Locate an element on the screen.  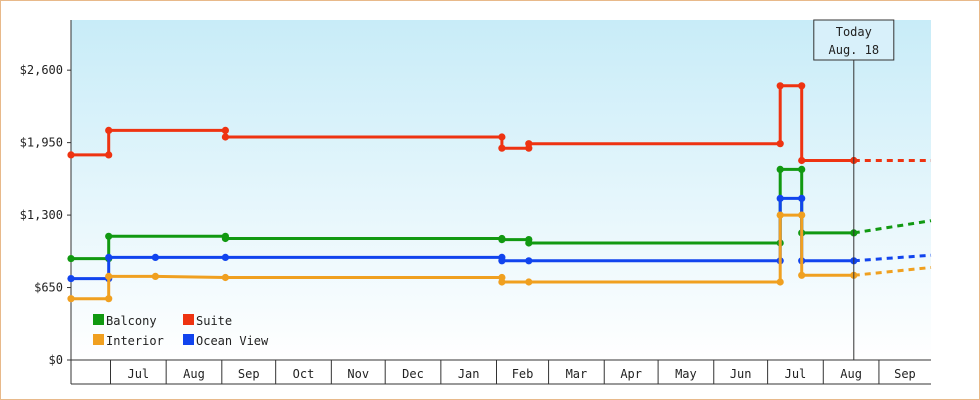
x-tick-label: Feb is located at coordinates (523, 374).